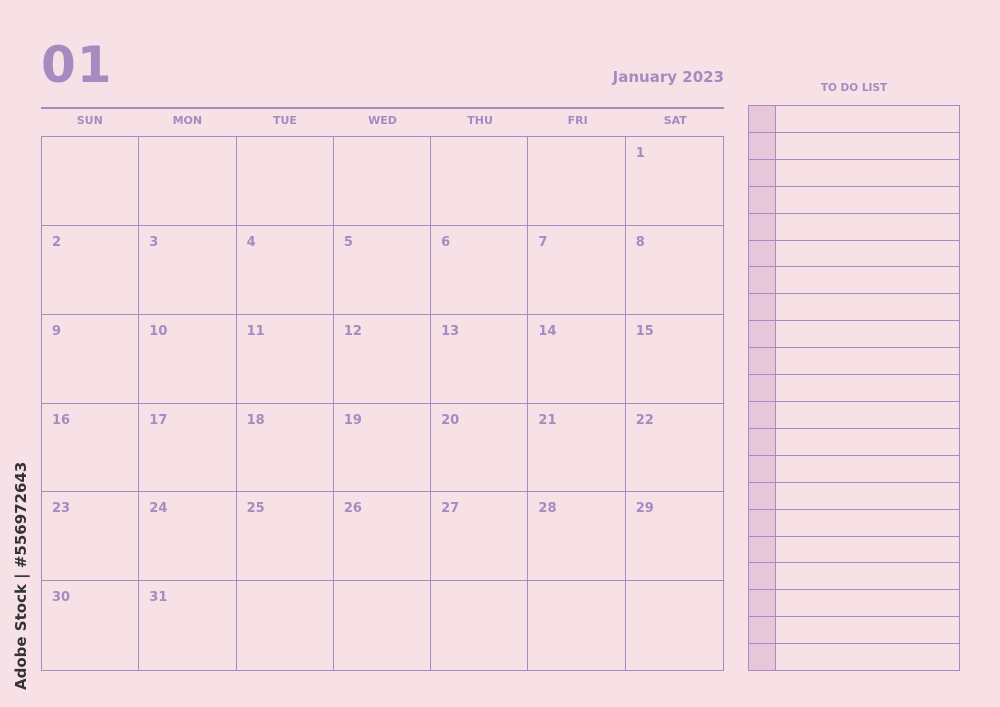 This screenshot has width=1000, height=707. What do you see at coordinates (21, 575) in the screenshot?
I see `watermark-id: Adobe Stock | #556972643` at bounding box center [21, 575].